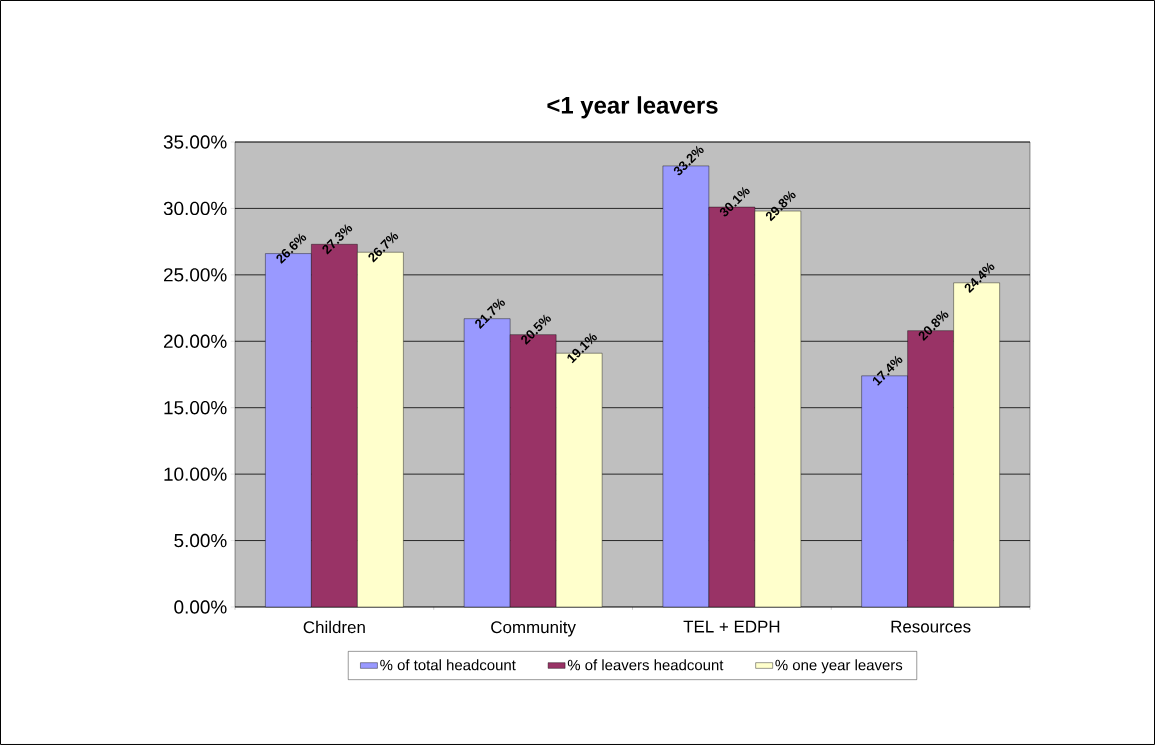 The image size is (1155, 745). Describe the element at coordinates (334, 627) in the screenshot. I see `x-tick-label: Children` at that location.